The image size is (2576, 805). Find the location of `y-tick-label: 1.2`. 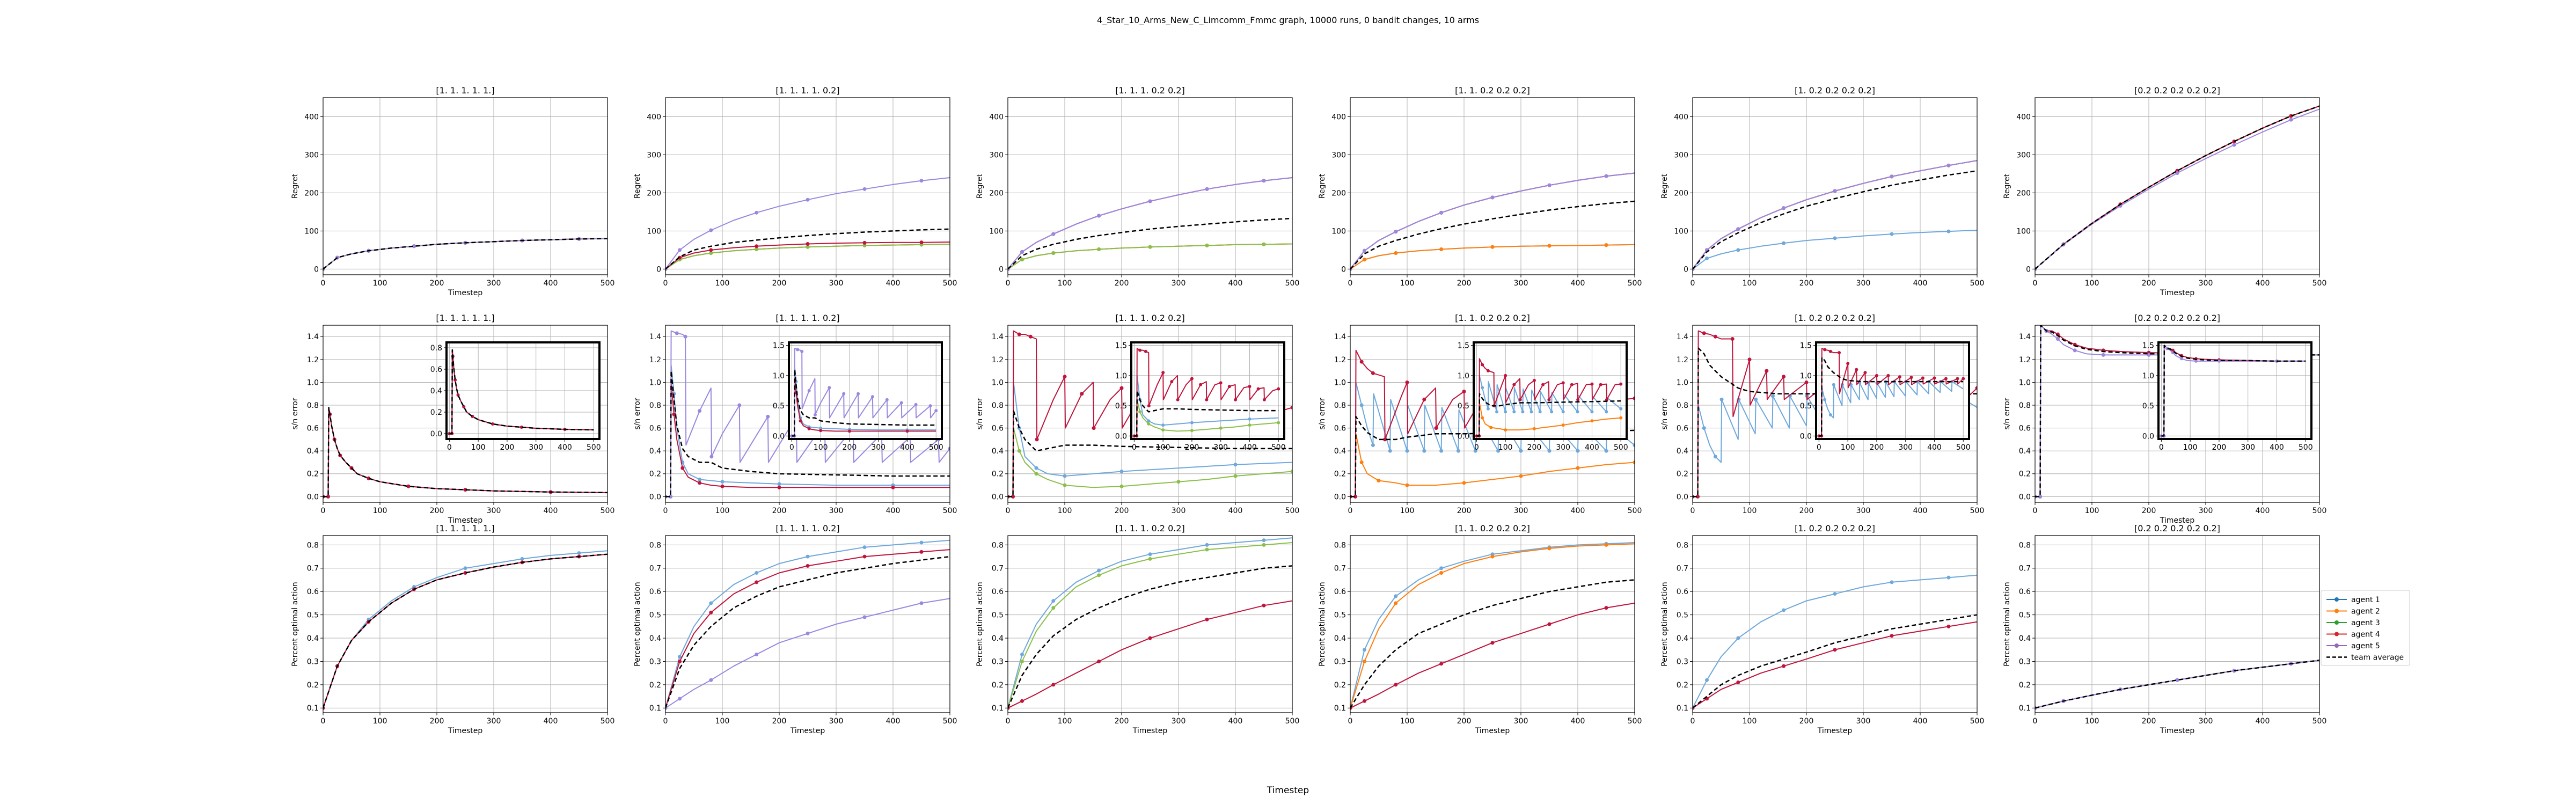

y-tick-label: 1.2 is located at coordinates (655, 360).